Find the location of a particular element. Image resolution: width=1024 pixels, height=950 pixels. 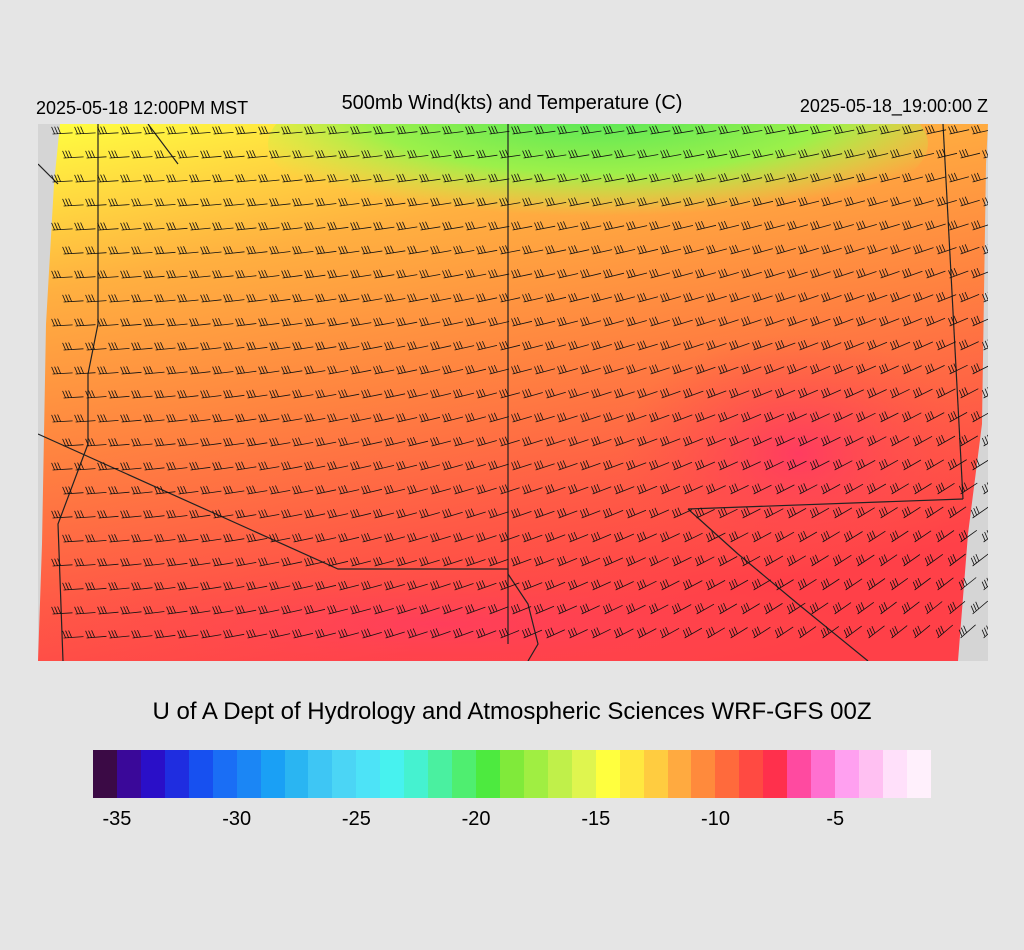

colorbar-tick-label: -10 is located at coordinates (715, 819).